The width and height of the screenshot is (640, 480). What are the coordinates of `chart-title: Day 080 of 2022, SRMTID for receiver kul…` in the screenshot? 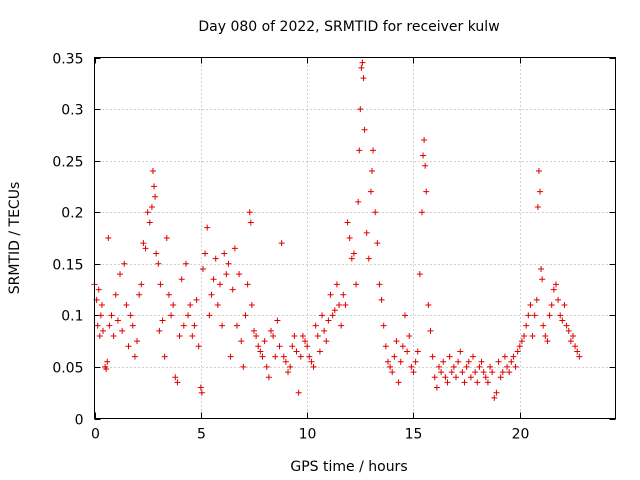 It's located at (348, 27).